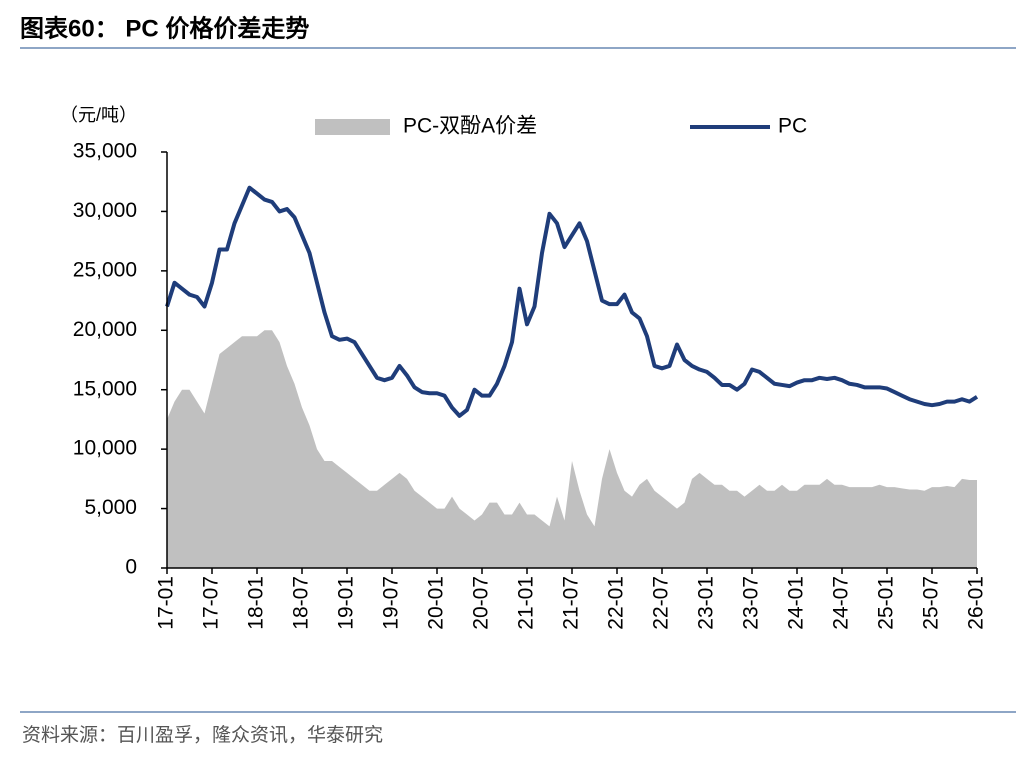  Describe the element at coordinates (391, 603) in the screenshot. I see `x-tick-label: 19-07` at that location.